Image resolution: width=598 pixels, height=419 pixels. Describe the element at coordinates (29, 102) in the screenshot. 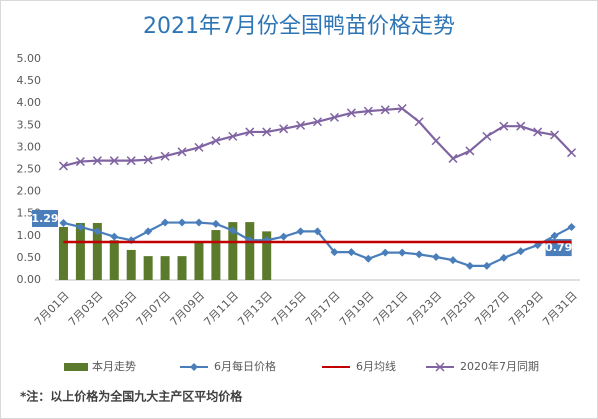

I see `y-tick-label: 4.00` at that location.